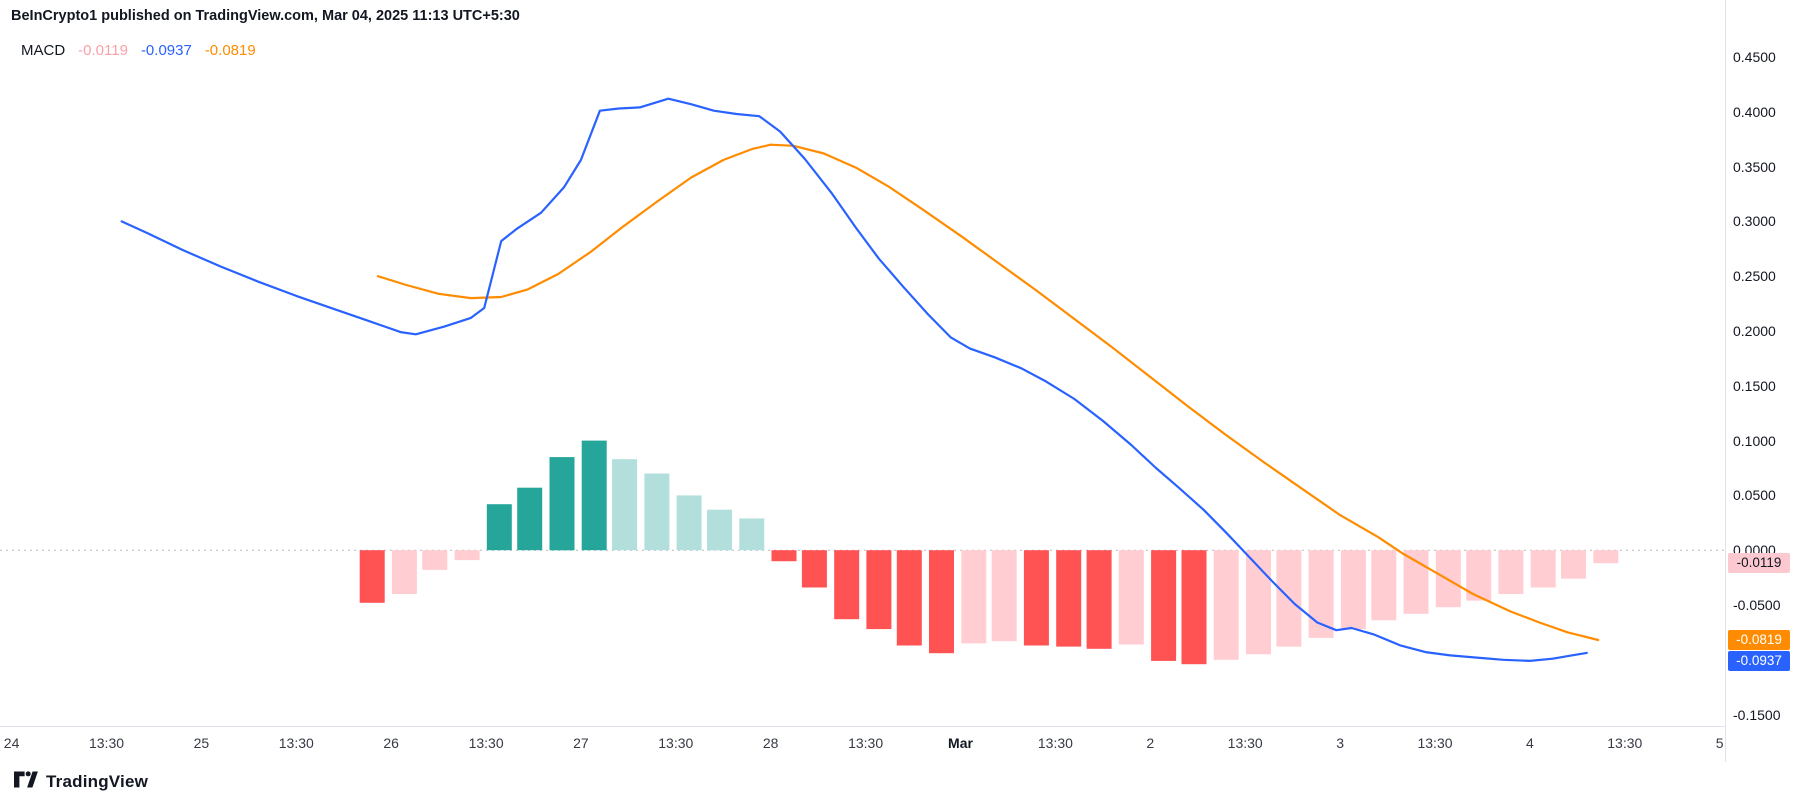  What do you see at coordinates (770, 743) in the screenshot?
I see `time-tick-label: 28` at bounding box center [770, 743].